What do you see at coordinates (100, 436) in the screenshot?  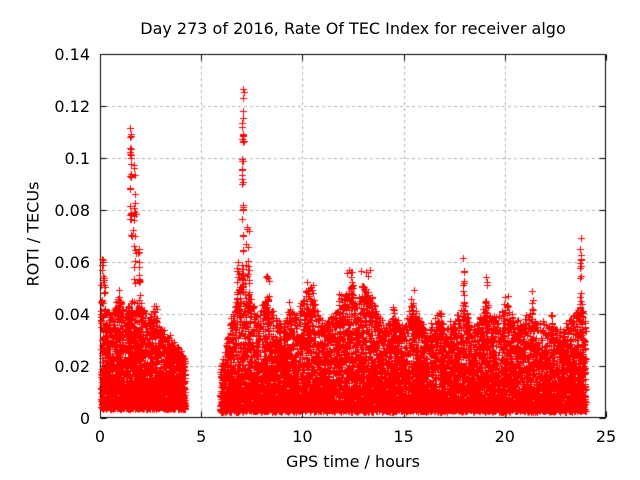 I see `x-tick-label-0: 0` at bounding box center [100, 436].